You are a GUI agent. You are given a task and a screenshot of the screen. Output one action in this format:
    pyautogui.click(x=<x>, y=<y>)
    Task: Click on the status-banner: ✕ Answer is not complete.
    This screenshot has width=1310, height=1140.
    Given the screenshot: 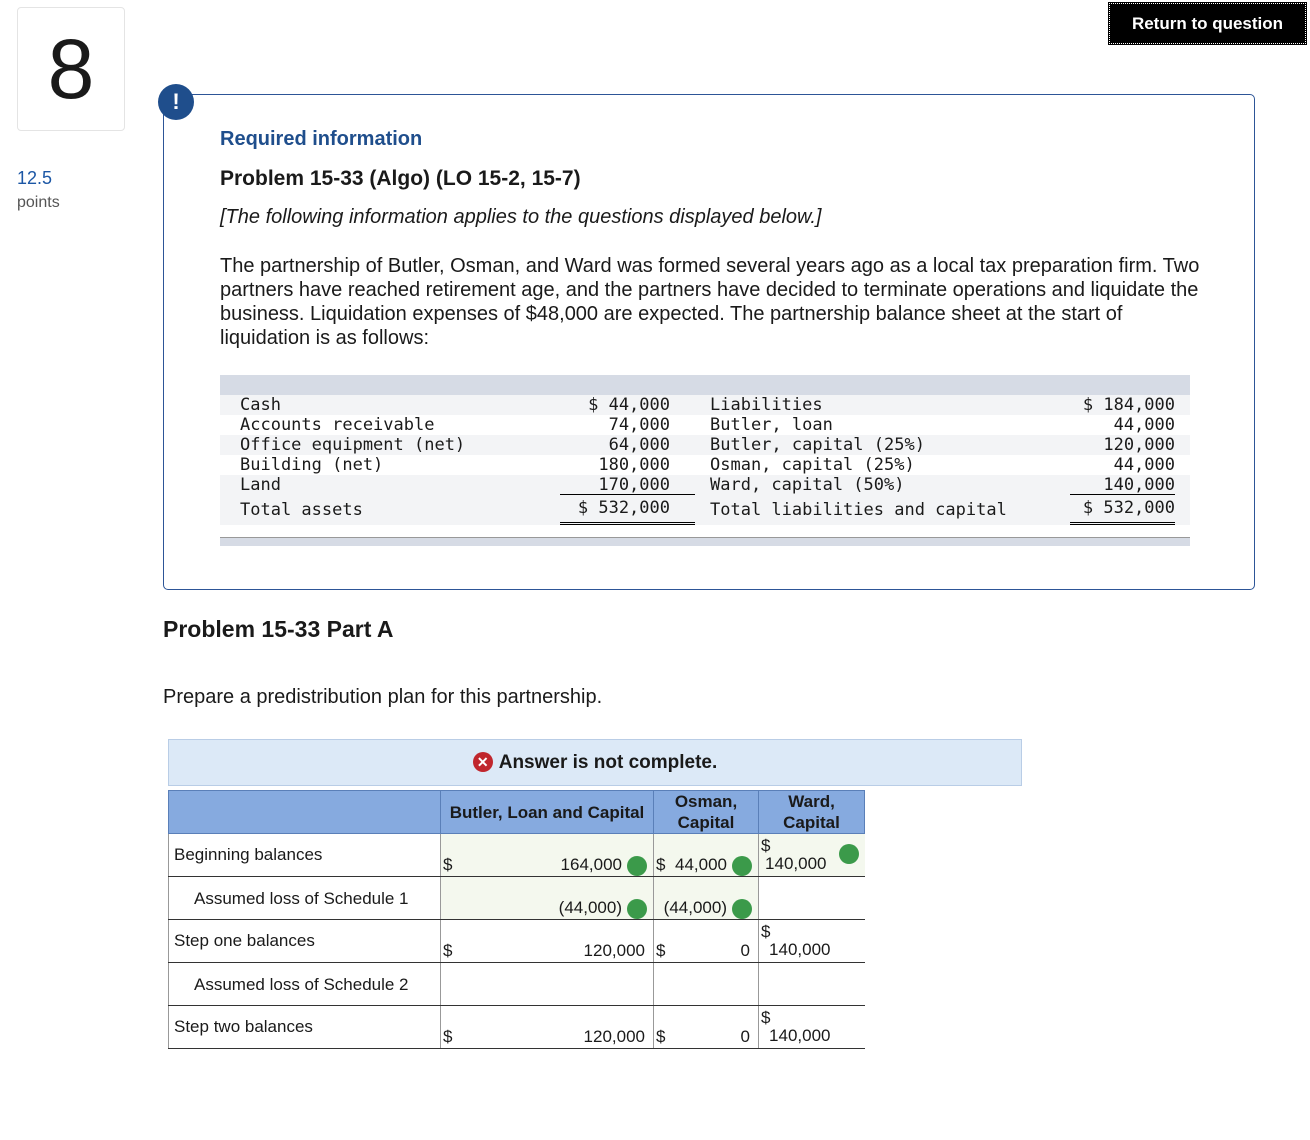 What is the action you would take?
    pyautogui.click(x=595, y=762)
    